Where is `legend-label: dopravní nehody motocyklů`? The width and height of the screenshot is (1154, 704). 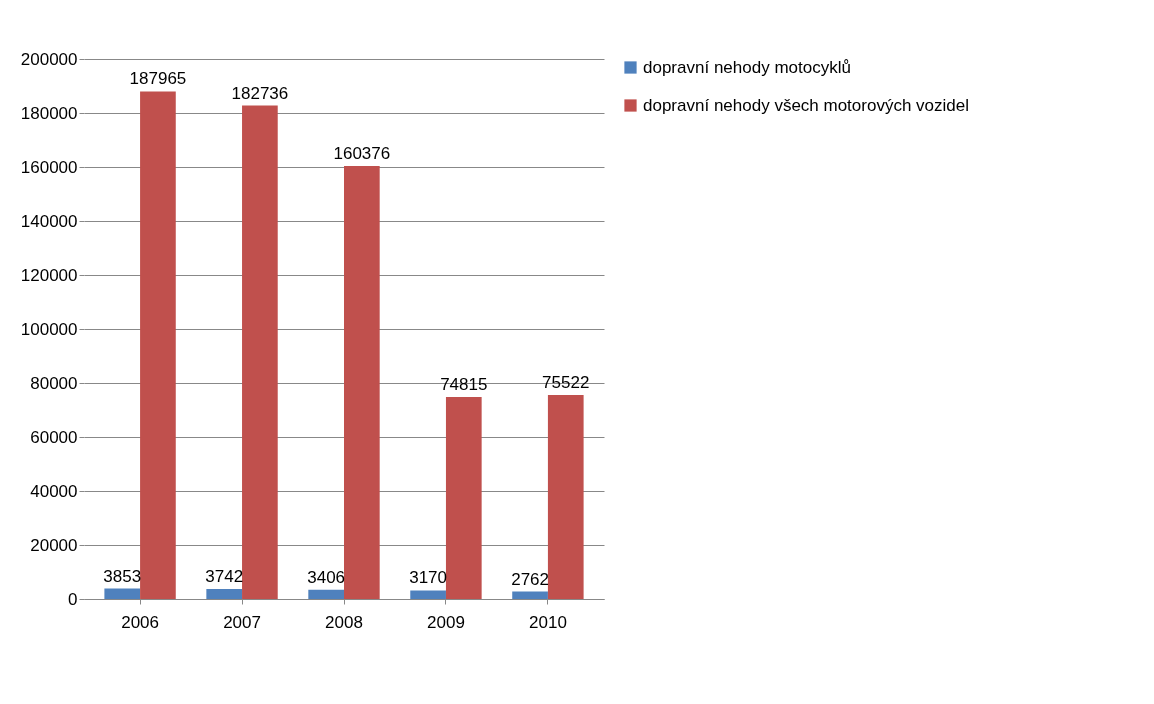 legend-label: dopravní nehody motocyklů is located at coordinates (747, 67).